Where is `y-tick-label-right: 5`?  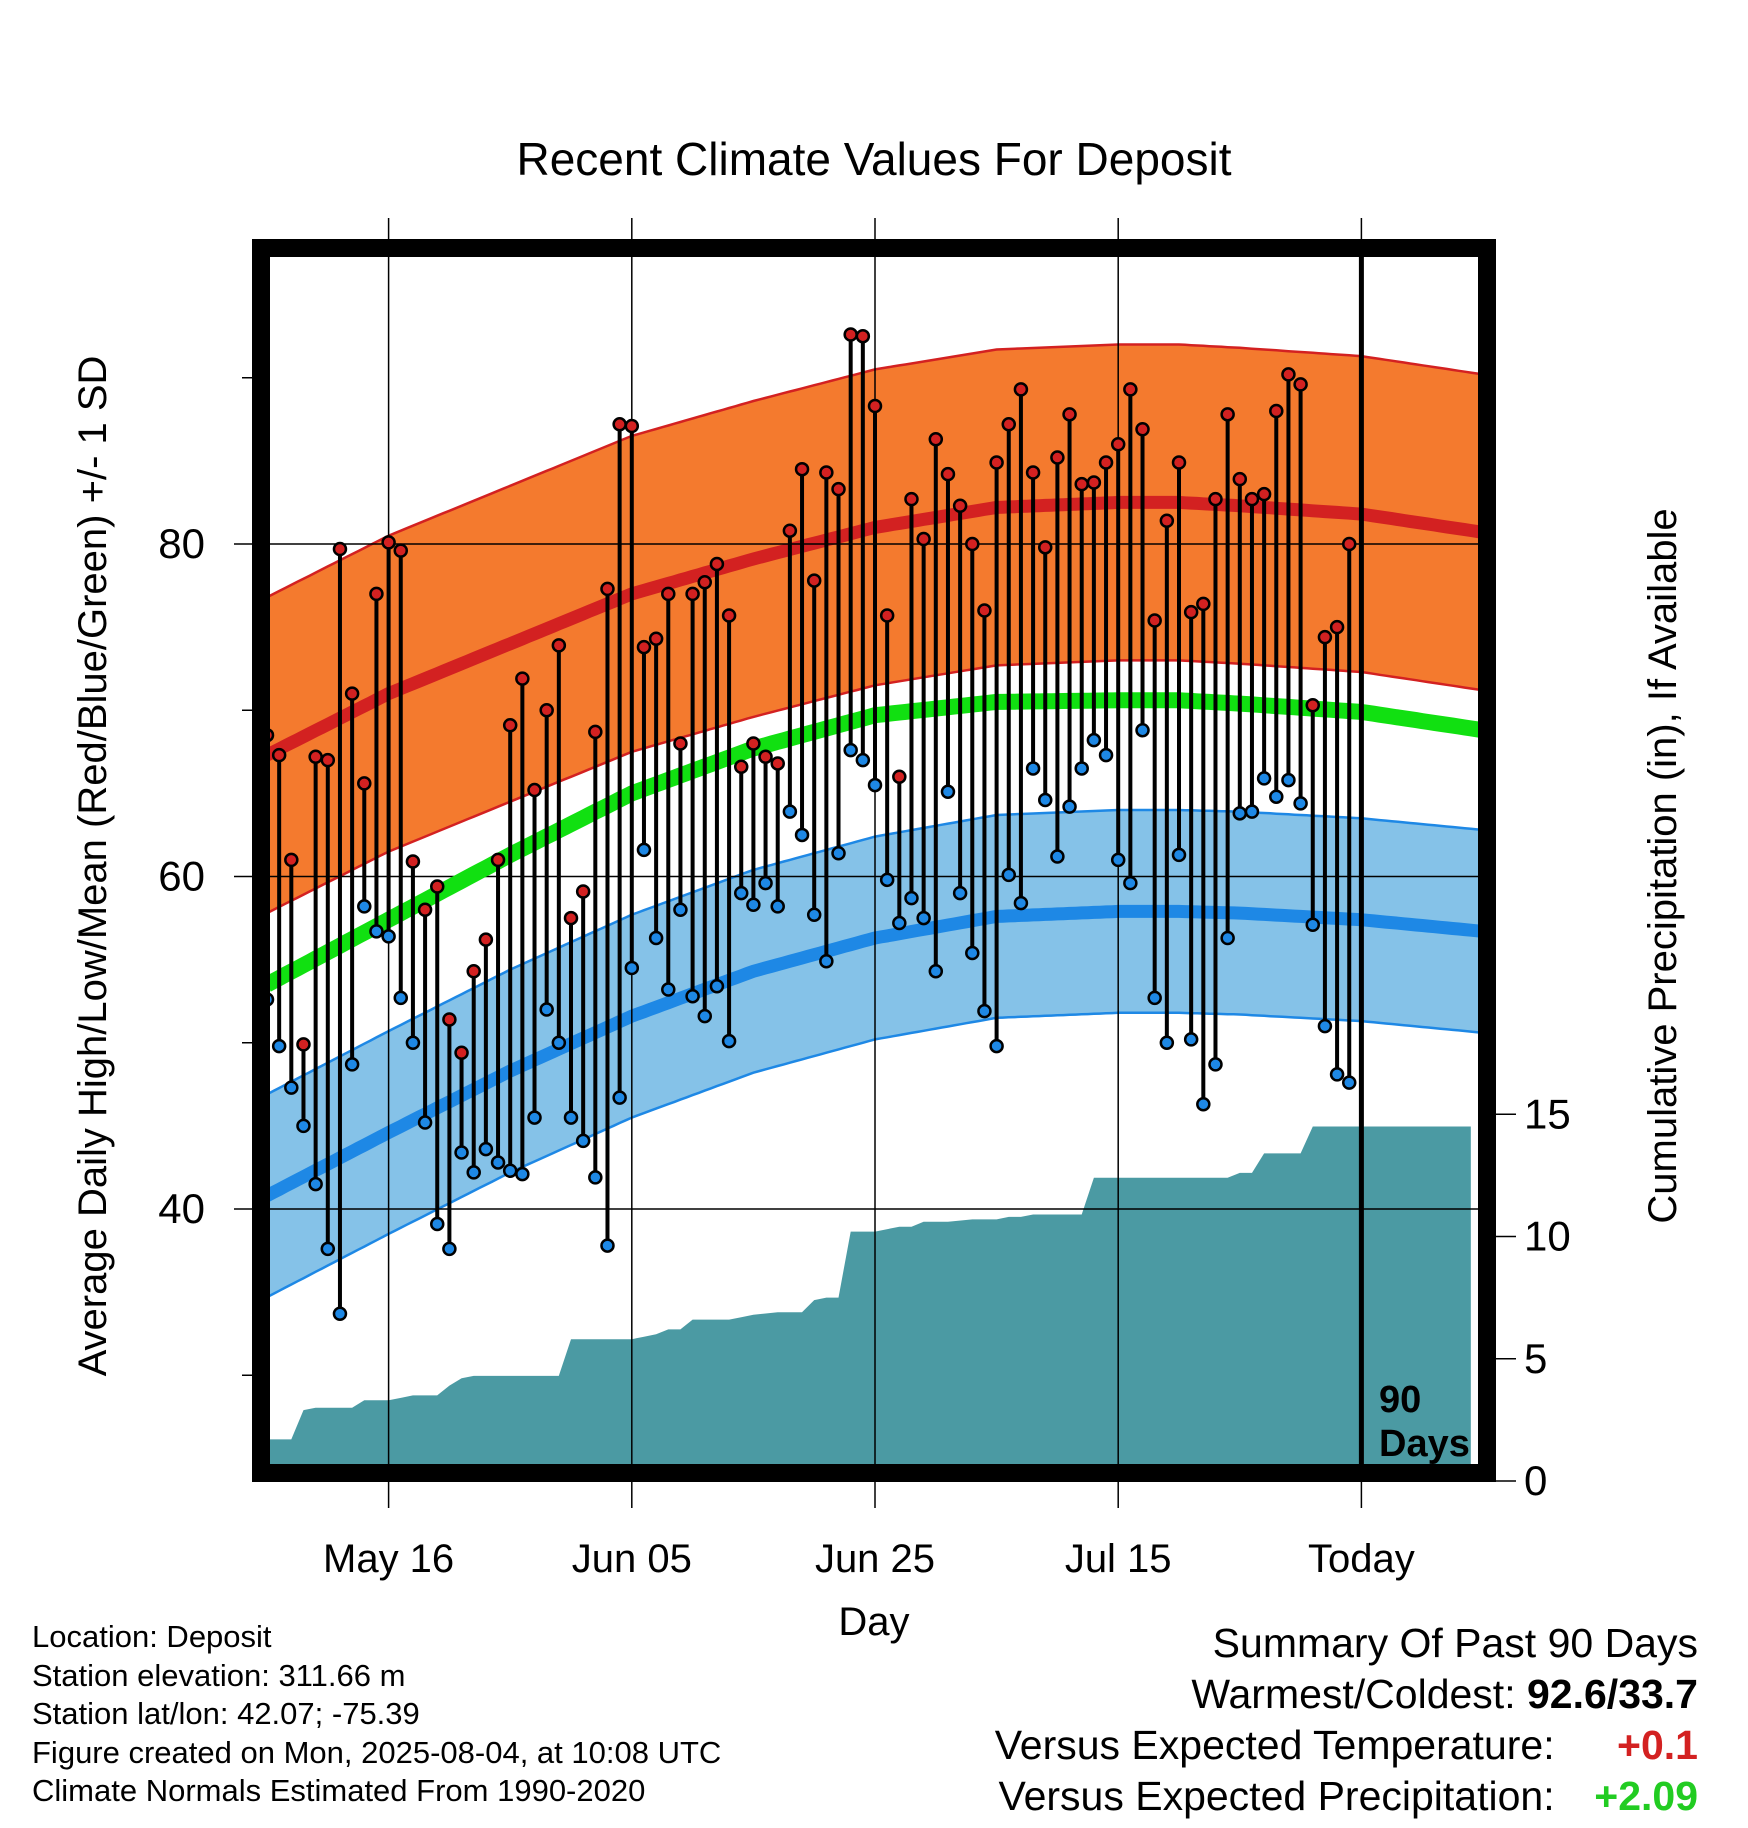 y-tick-label-right: 5 is located at coordinates (1535, 1358).